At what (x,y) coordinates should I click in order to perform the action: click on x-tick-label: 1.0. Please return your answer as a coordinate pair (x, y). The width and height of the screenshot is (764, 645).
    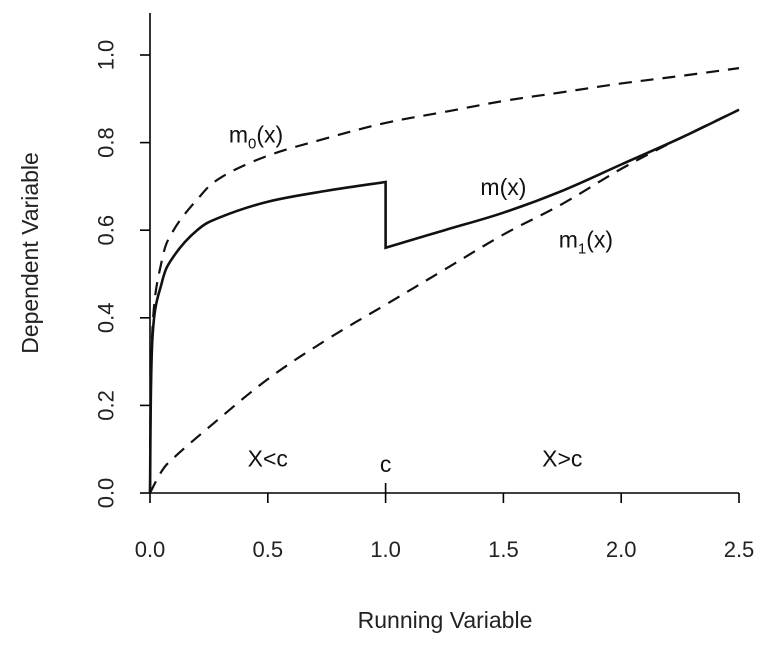
    Looking at the image, I should click on (385, 549).